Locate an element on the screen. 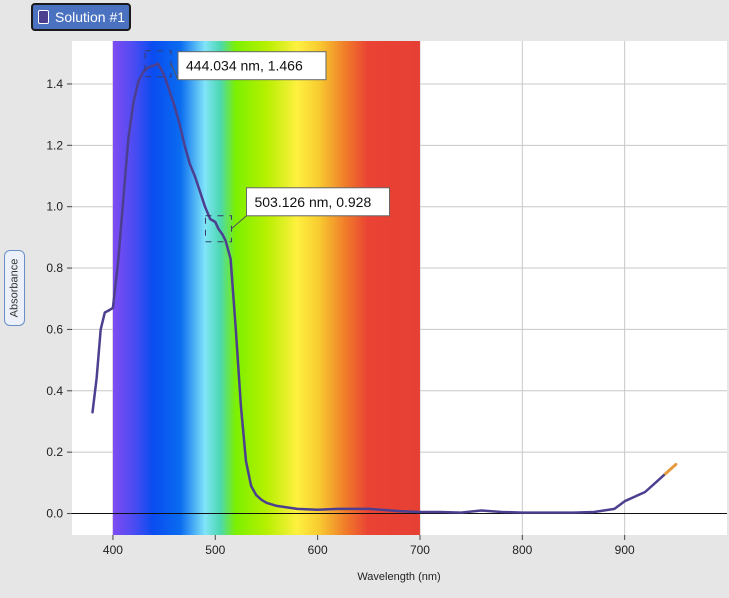  callout-label-2: 503.126 nm, 0.928 is located at coordinates (312, 202).